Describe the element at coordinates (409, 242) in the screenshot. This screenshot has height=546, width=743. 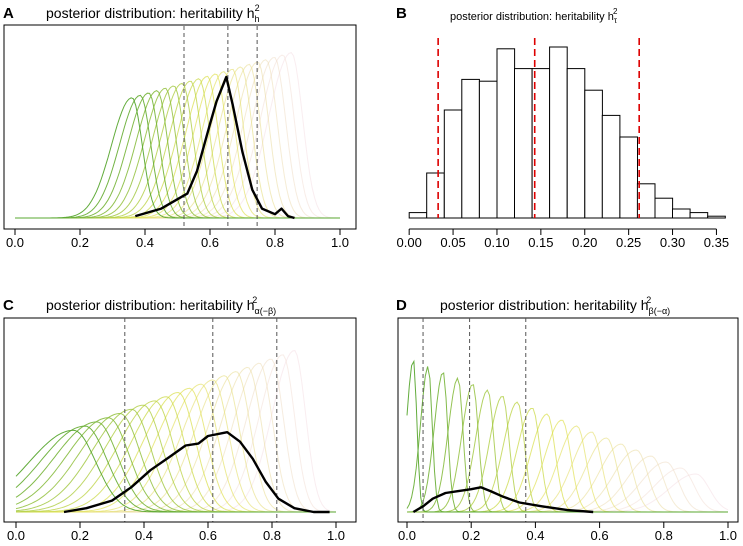
I see `x-tick-label: 0.00` at that location.